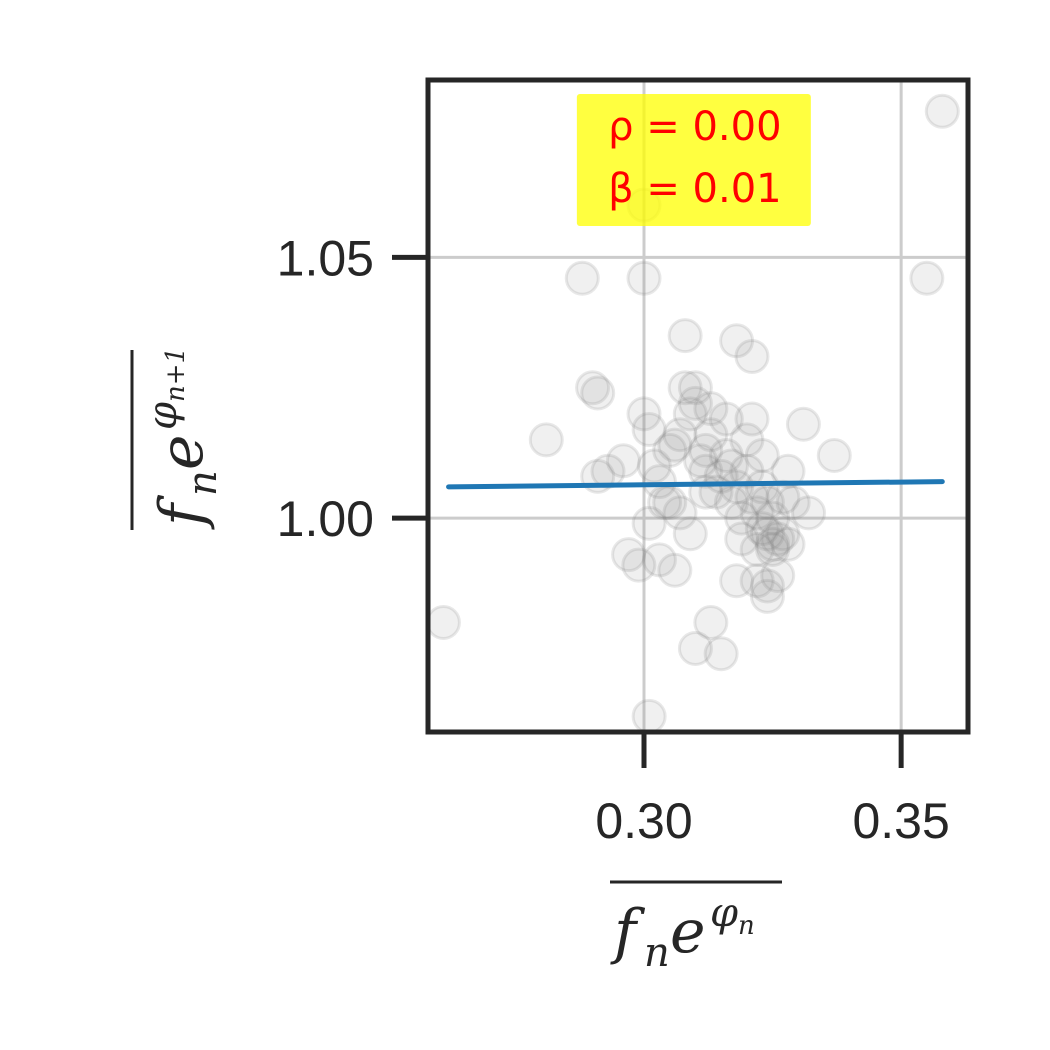  I want to click on stats-annotation: ρ = 0.00 β = 0.01, so click(693, 160).